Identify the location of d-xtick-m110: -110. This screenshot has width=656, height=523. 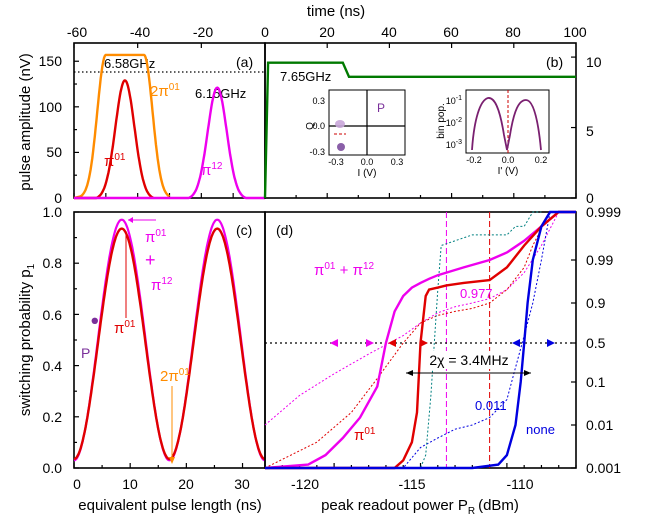
(520, 484).